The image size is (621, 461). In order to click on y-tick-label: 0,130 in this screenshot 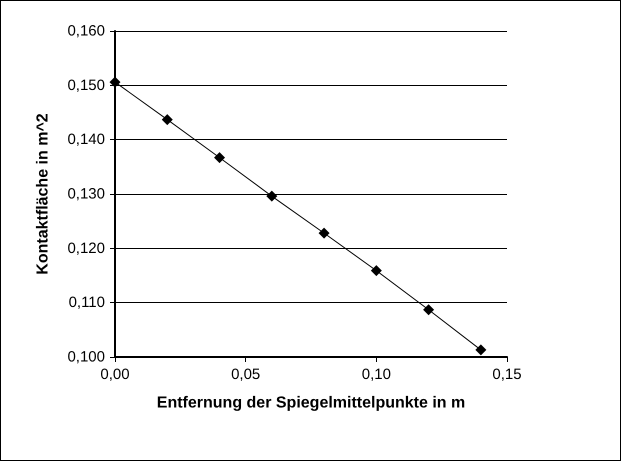, I will do `click(86, 194)`.